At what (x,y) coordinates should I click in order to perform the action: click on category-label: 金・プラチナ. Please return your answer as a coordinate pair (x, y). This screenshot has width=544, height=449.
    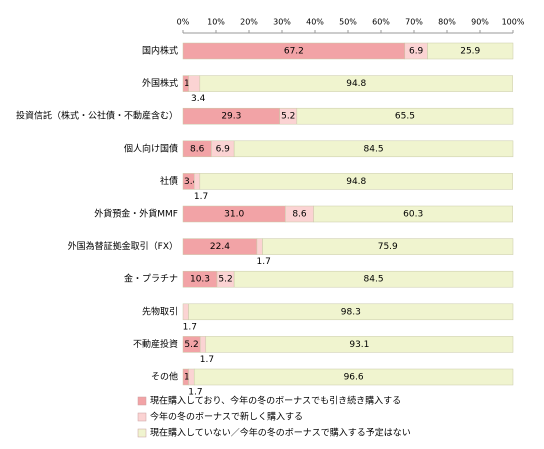
    Looking at the image, I should click on (151, 279).